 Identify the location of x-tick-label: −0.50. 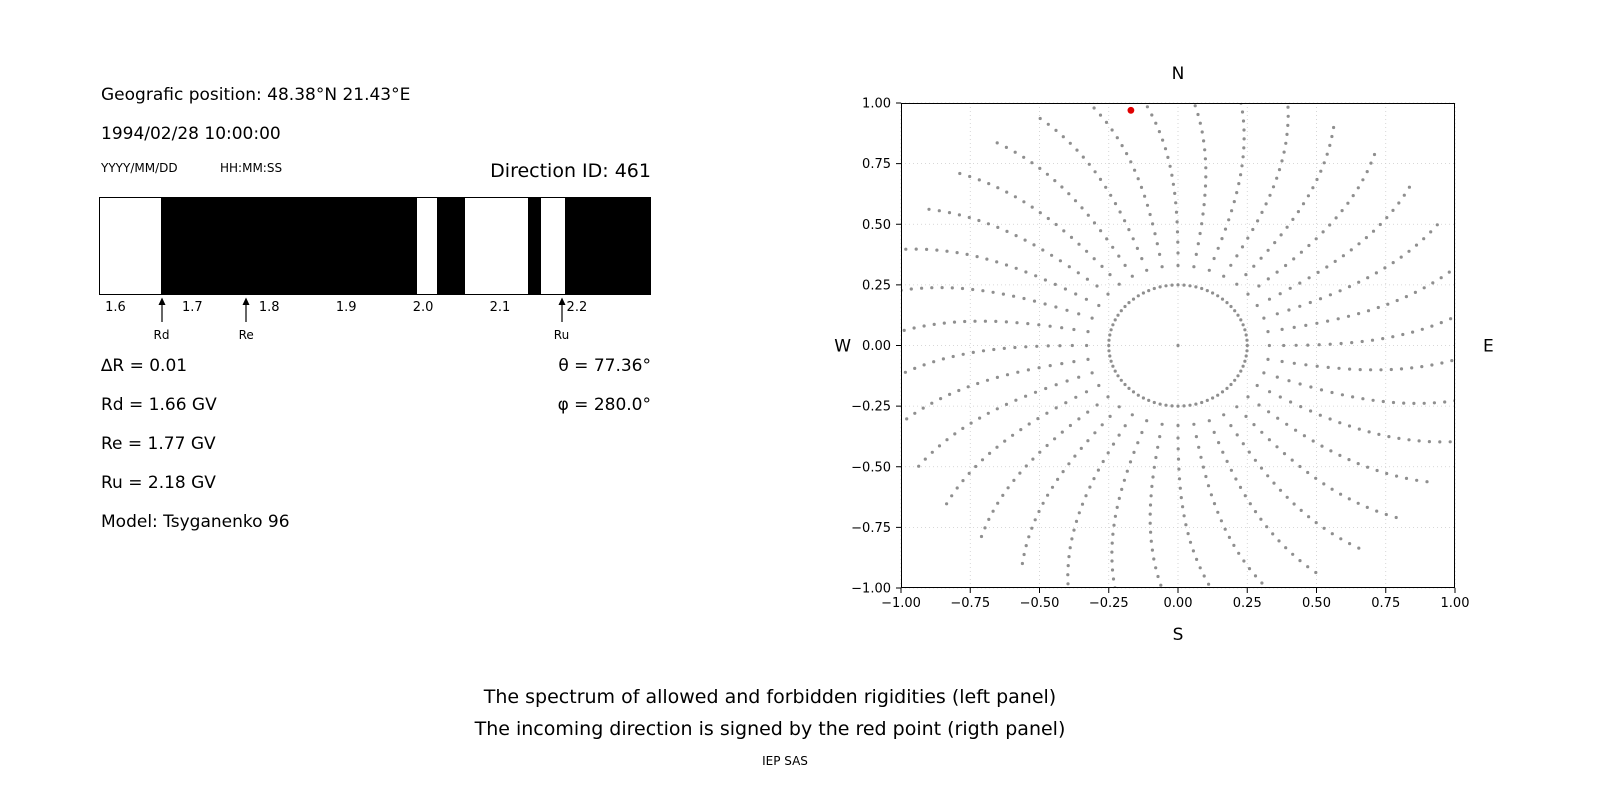
(1040, 603).